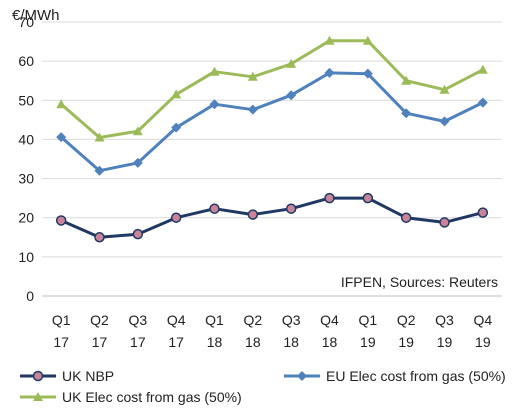  Describe the element at coordinates (302, 376) in the screenshot. I see `legend-marker-eu-elec` at that location.